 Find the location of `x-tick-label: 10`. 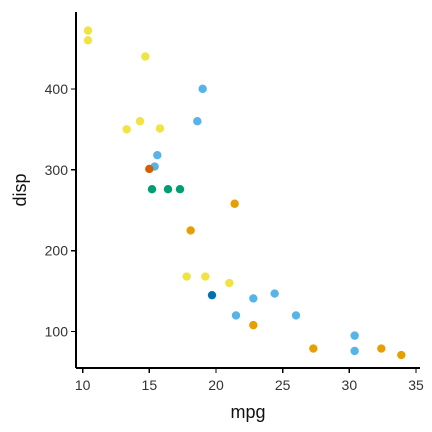

x-tick-label: 10 is located at coordinates (83, 385).